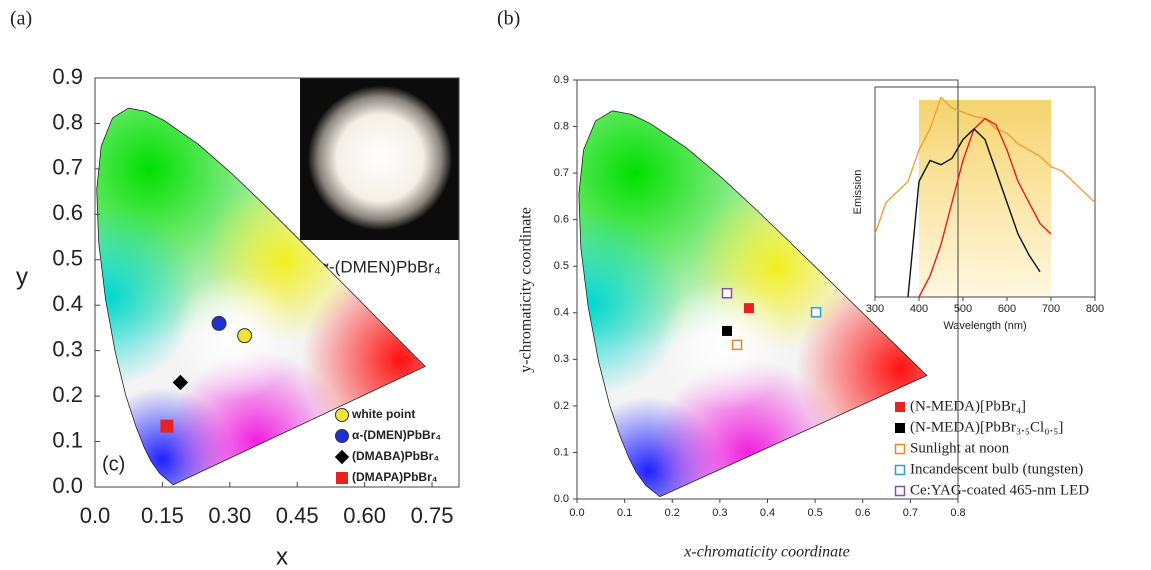 This screenshot has height=570, width=1151. I want to click on legend-label: Sunlight at noon, so click(960, 448).